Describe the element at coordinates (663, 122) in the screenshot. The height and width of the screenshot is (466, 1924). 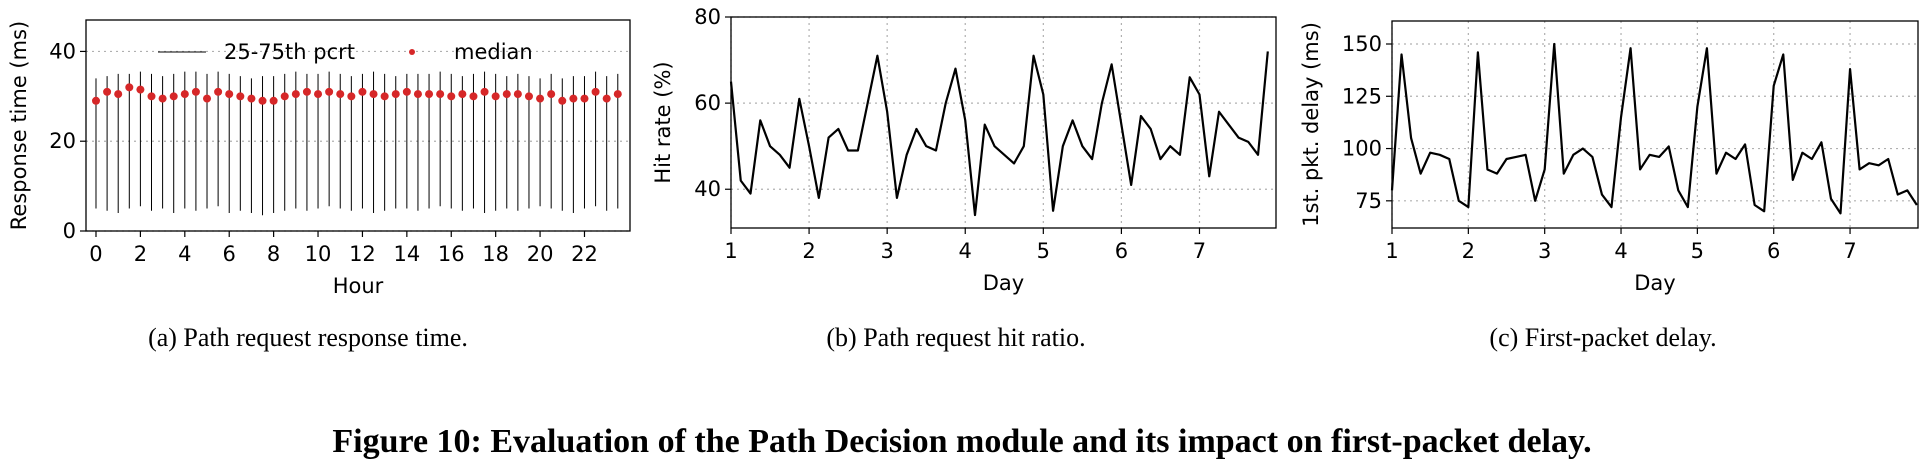
I see `y-axis-label: Hit rate (%)` at that location.